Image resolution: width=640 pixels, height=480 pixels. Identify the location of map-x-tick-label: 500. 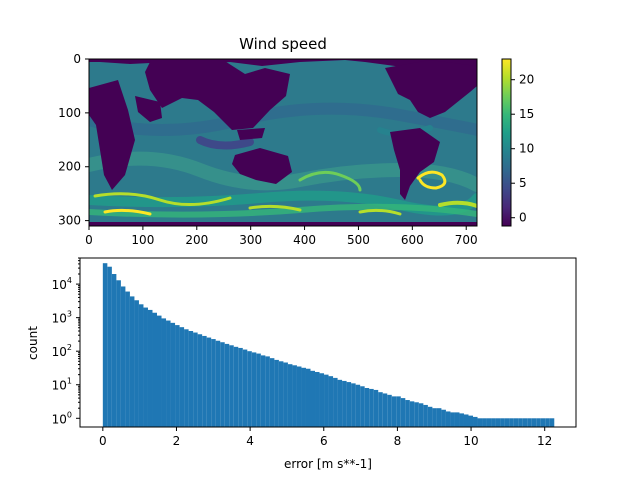
(358, 240).